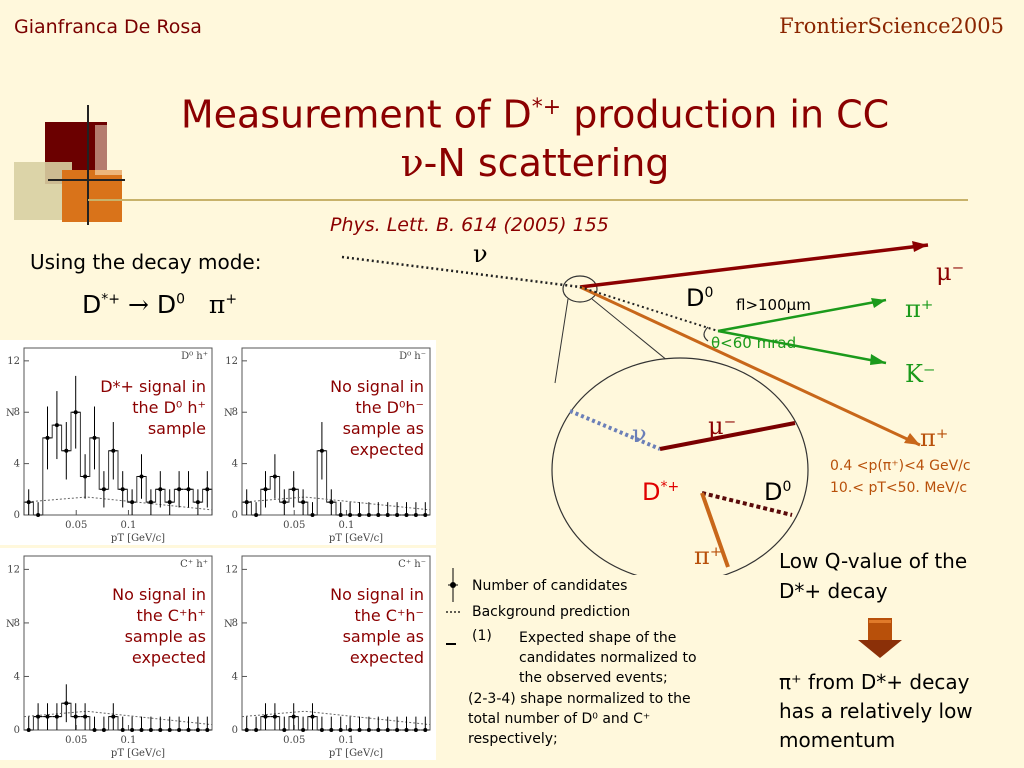 The height and width of the screenshot is (768, 1024). What do you see at coordinates (615, 430) in the screenshot?
I see `zoom-neutrino` at bounding box center [615, 430].